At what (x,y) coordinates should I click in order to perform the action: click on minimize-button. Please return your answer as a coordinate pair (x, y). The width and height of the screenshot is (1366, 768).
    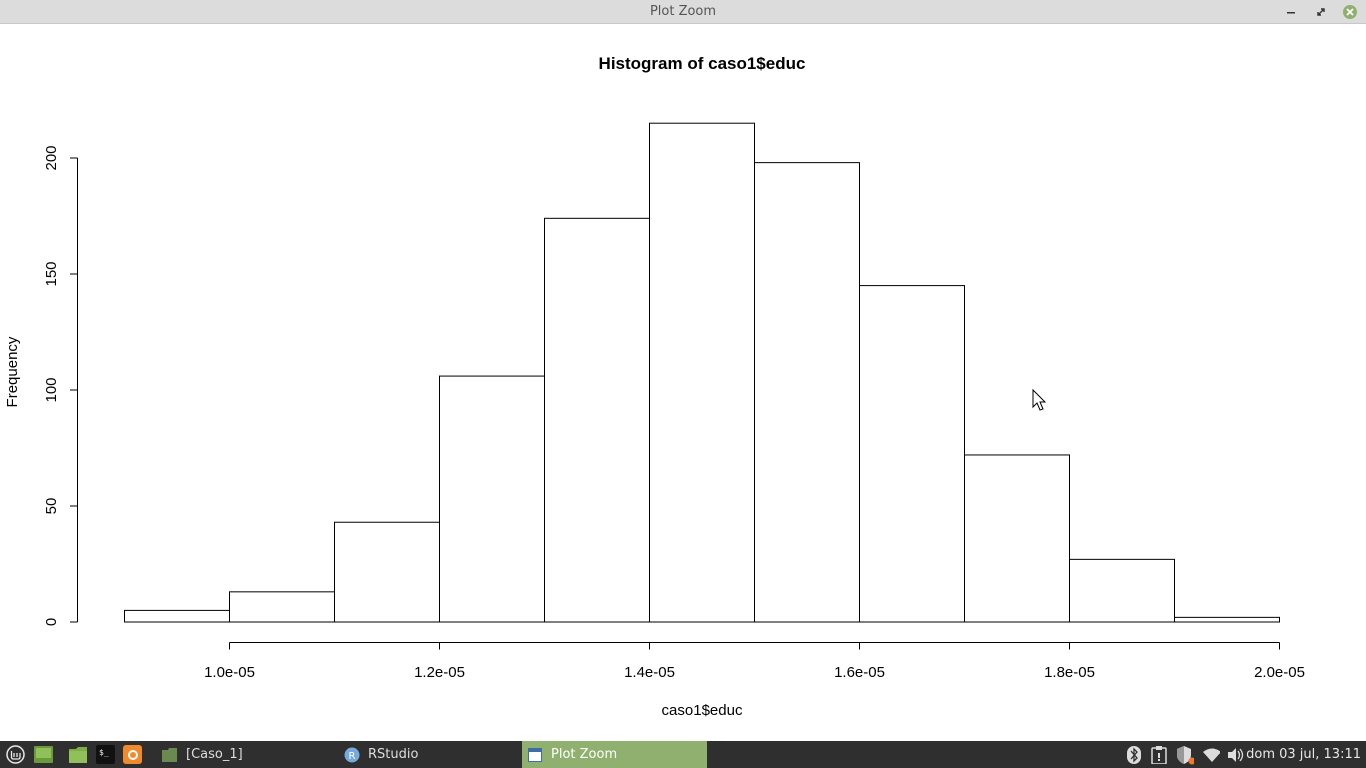
    Looking at the image, I should click on (1291, 12).